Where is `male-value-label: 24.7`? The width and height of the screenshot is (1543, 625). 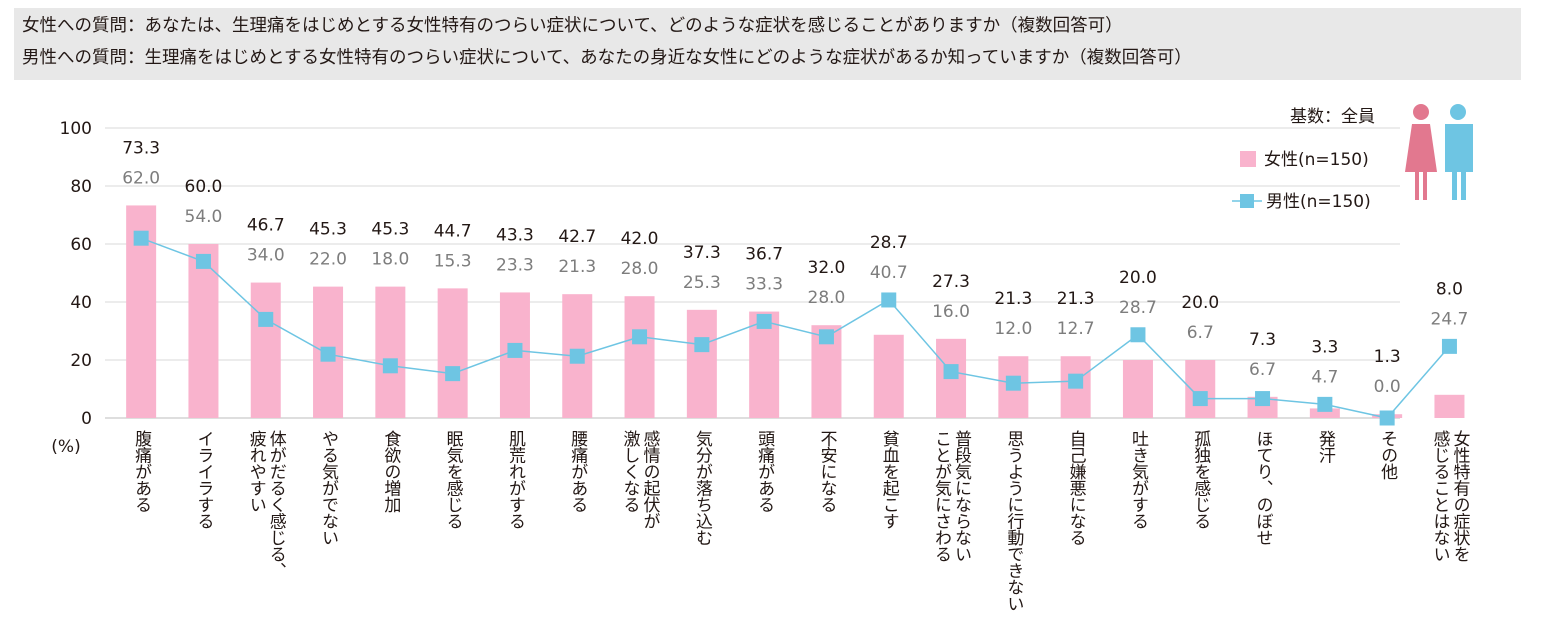 male-value-label: 24.7 is located at coordinates (1450, 319).